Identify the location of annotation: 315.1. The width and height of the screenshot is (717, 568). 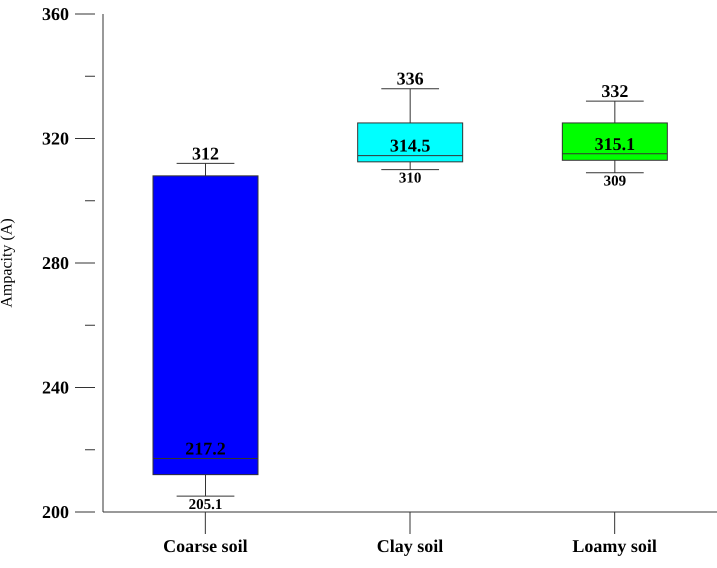
(615, 144).